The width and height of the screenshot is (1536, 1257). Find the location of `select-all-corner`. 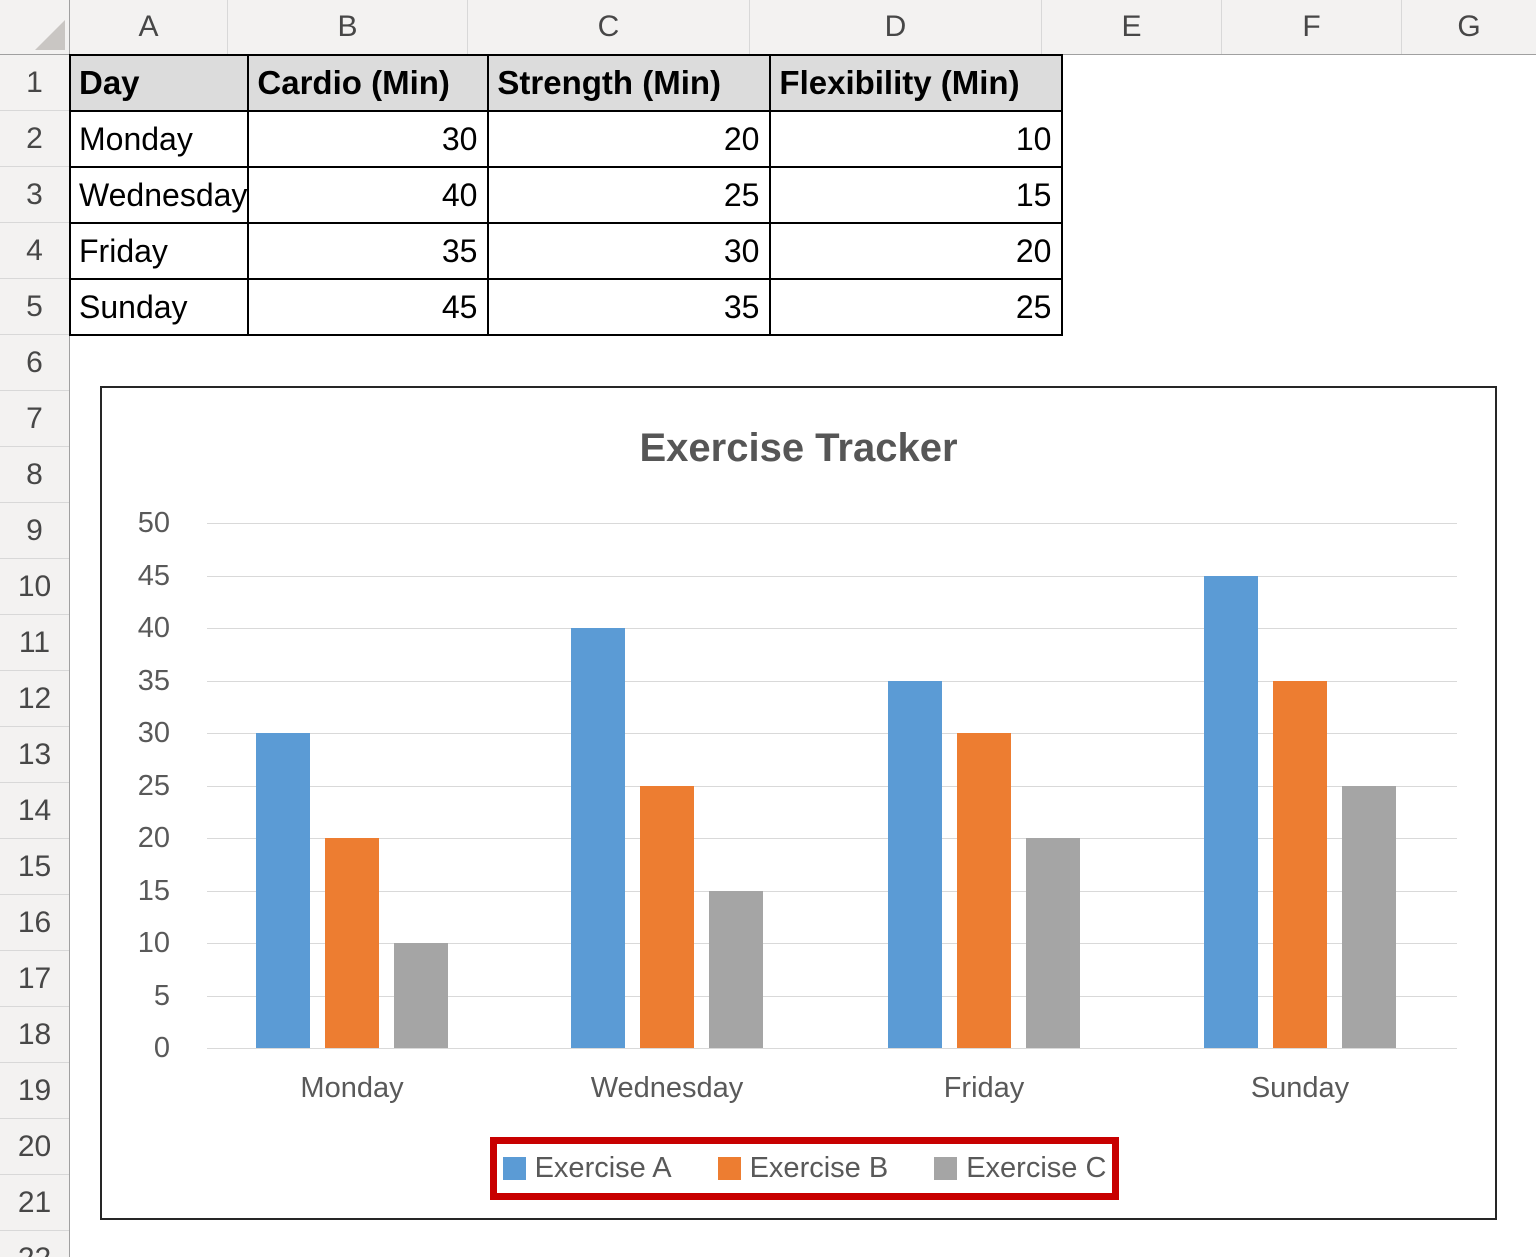

select-all-corner is located at coordinates (35, 27).